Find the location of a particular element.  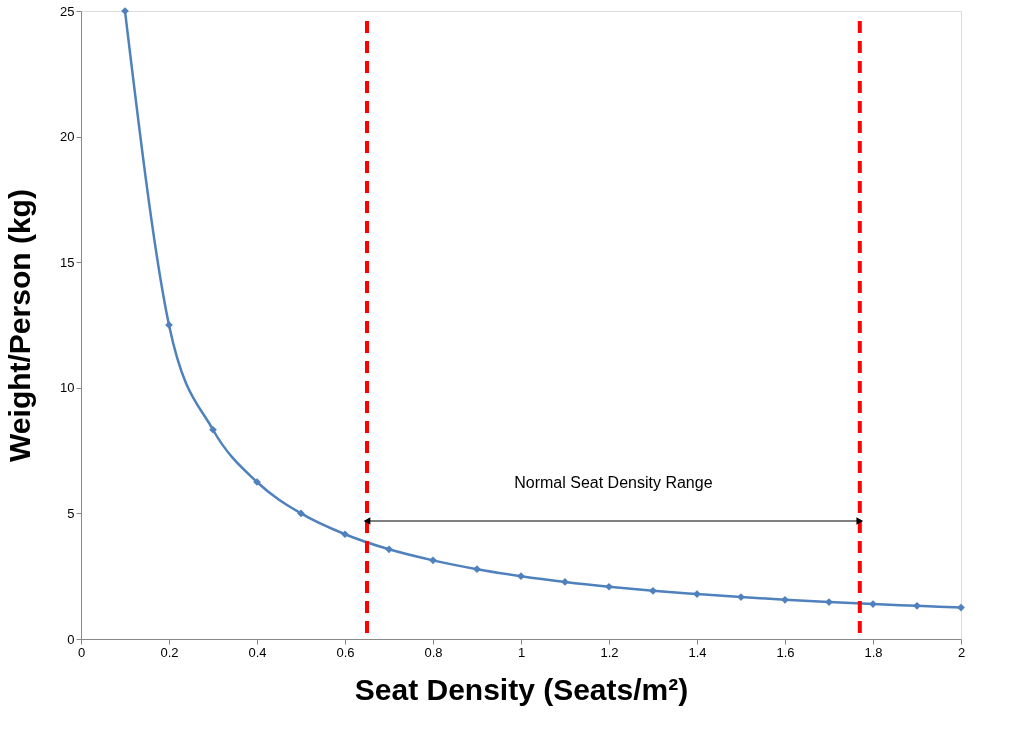

x-tick-label: 1 is located at coordinates (521, 652).